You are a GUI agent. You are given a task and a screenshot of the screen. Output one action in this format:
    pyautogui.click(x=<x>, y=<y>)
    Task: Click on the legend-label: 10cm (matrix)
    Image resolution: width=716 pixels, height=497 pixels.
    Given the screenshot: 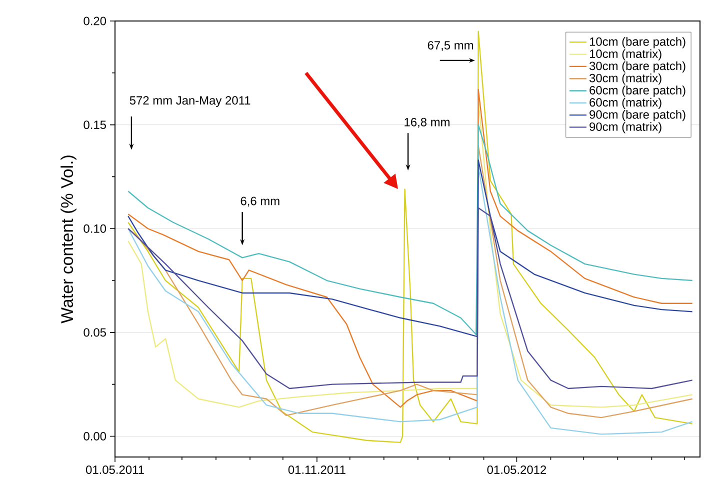 What is the action you would take?
    pyautogui.click(x=626, y=54)
    